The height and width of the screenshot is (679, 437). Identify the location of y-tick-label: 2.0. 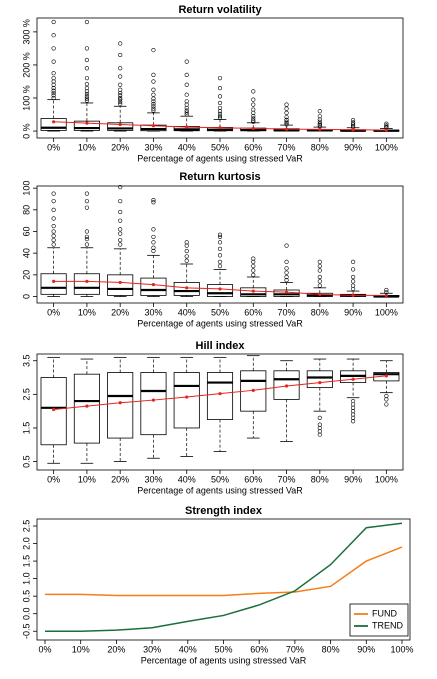
(26, 543).